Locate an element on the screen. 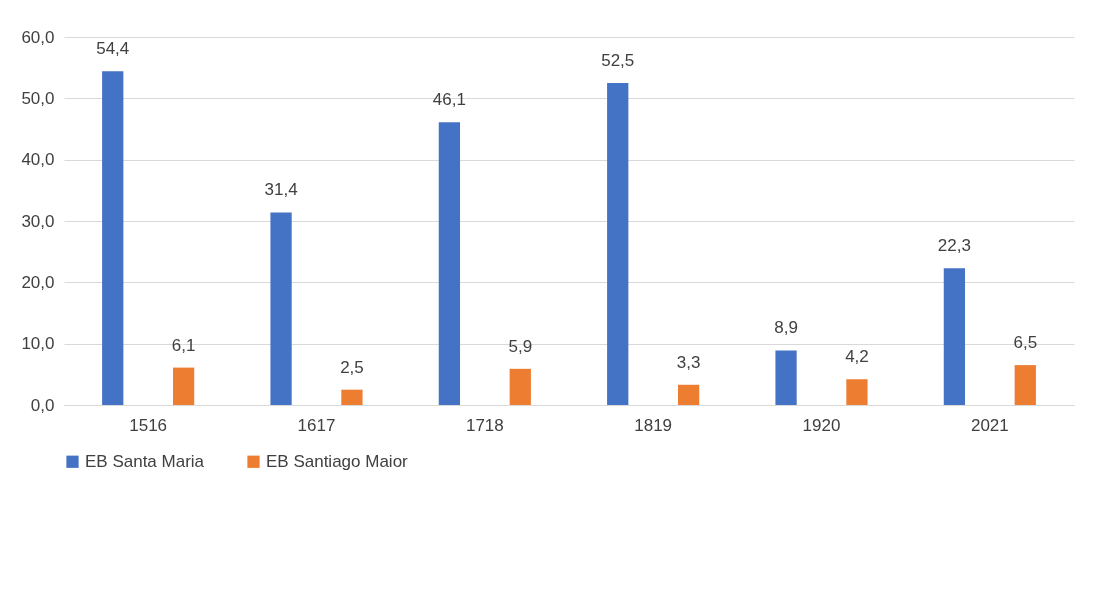 Image resolution: width=1096 pixels, height=599 pixels. data-label: 6,5 is located at coordinates (1025, 343).